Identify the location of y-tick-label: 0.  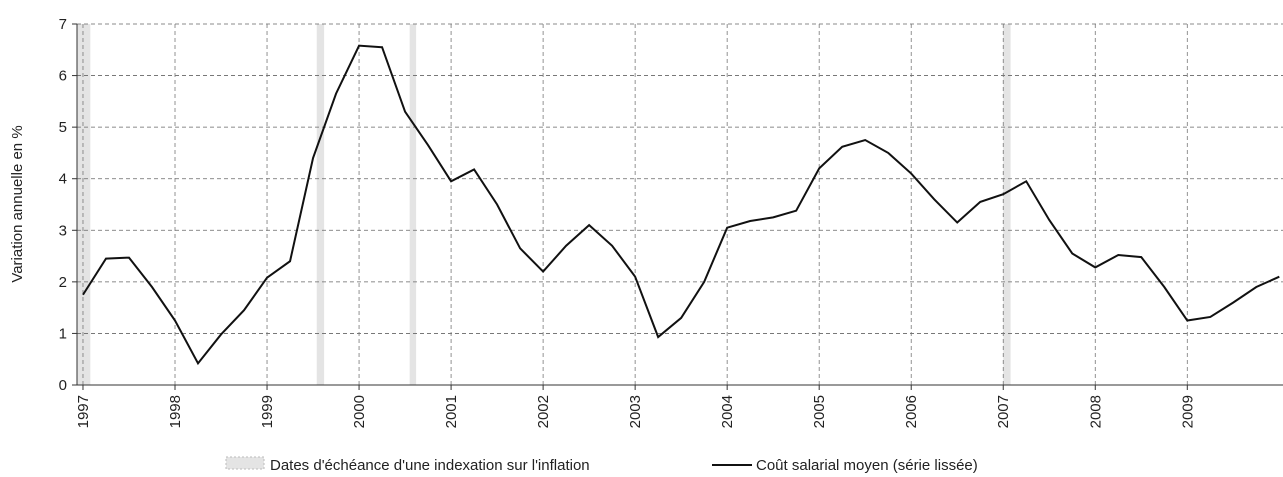
(63, 385).